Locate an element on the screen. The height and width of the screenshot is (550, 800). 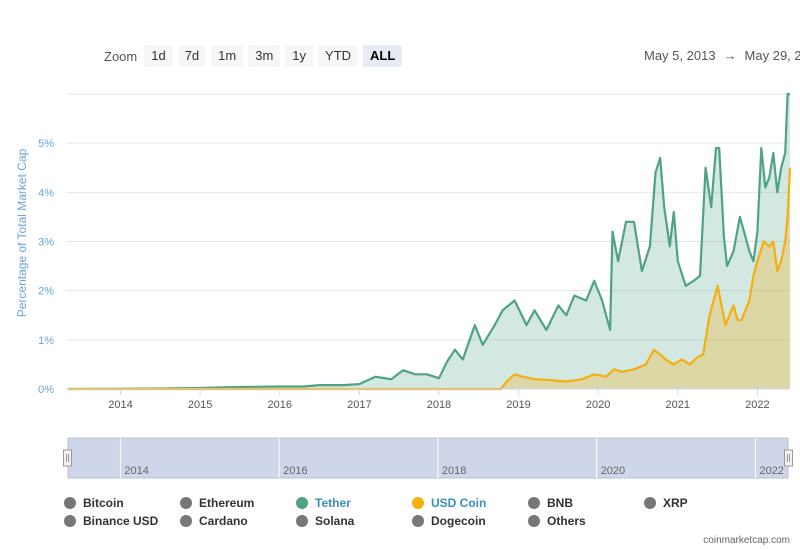
navigator-tick-label: 2016 is located at coordinates (295, 471).